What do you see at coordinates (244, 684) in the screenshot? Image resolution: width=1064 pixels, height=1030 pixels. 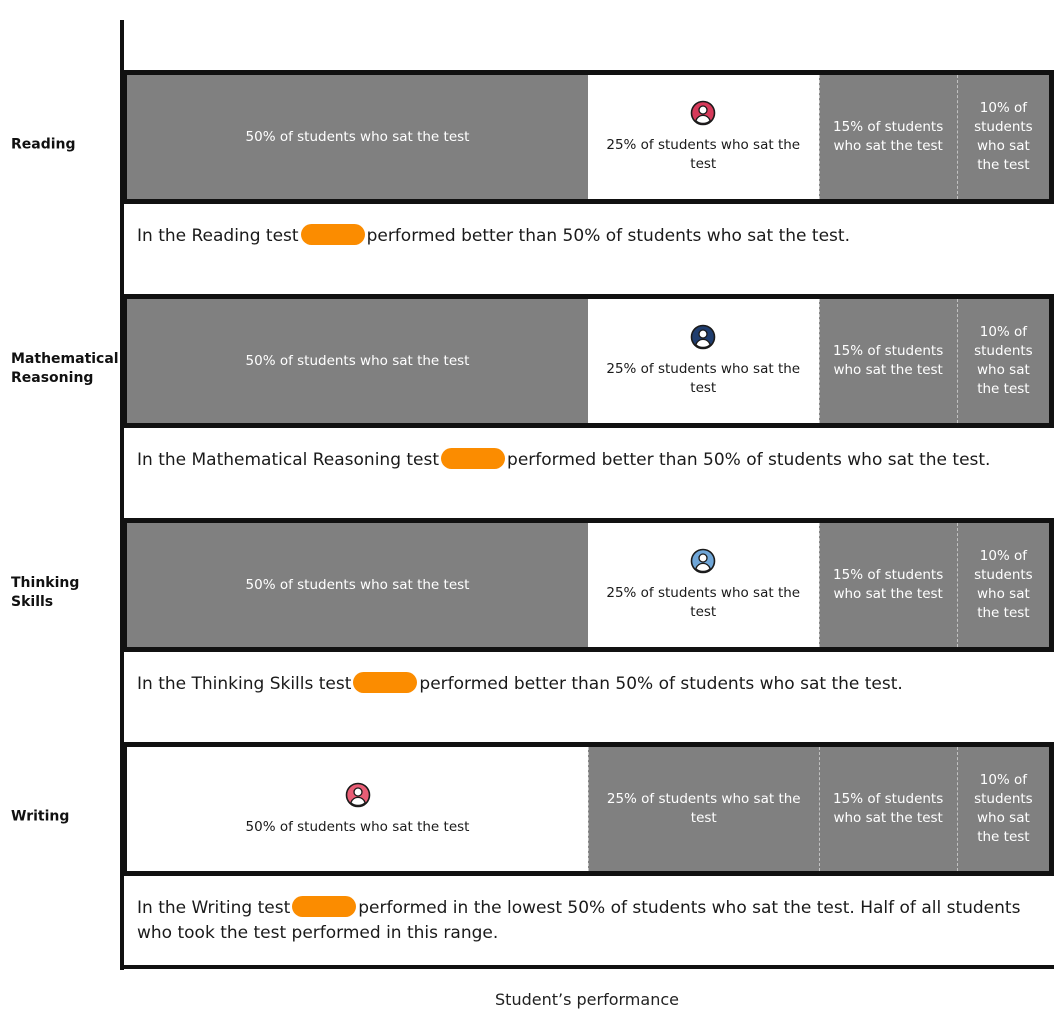 I see `caption-text-before: In the Thinking Skills test` at bounding box center [244, 684].